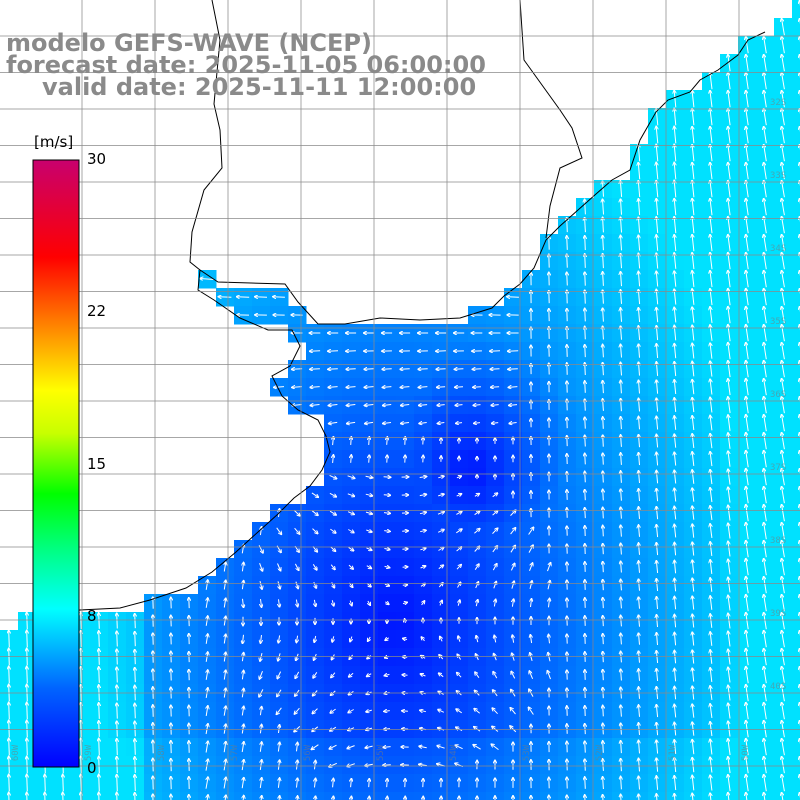 Image resolution: width=800 pixels, height=800 pixels. I want to click on colorbar, so click(56, 463).